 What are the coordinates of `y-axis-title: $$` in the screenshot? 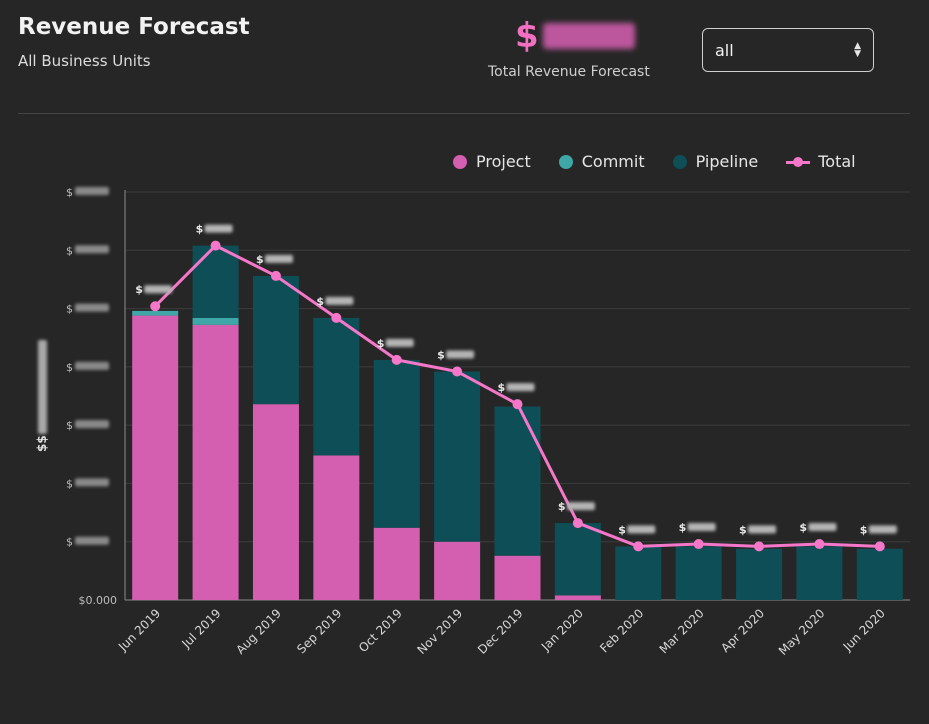 It's located at (42, 443).